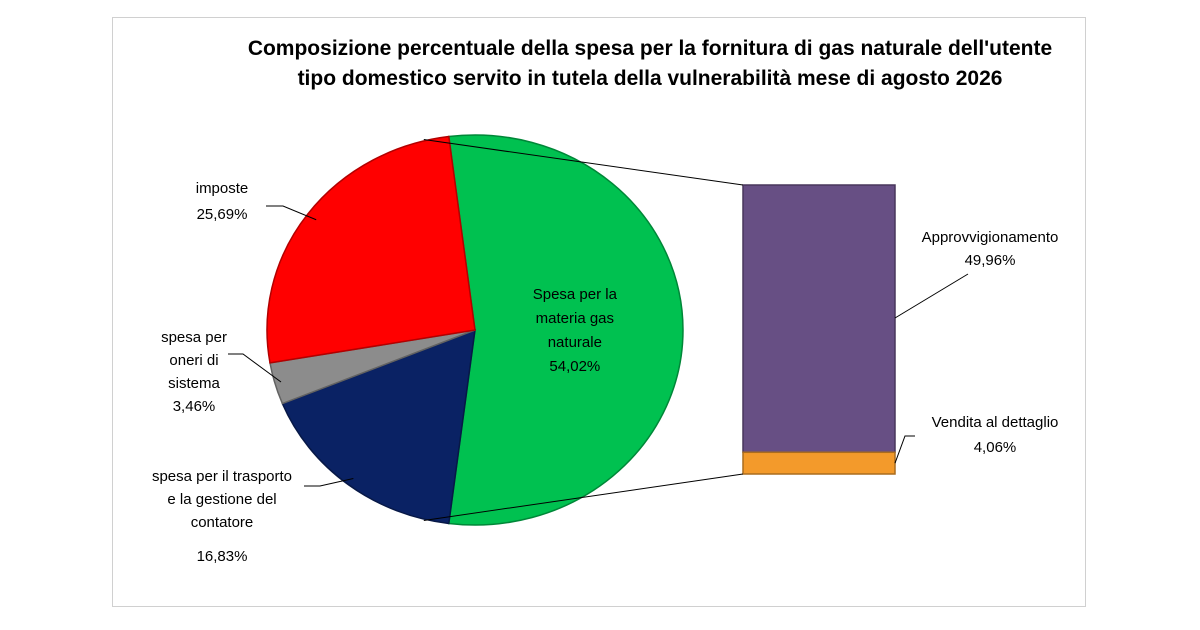  What do you see at coordinates (222, 556) in the screenshot?
I see `pie-value-trasporto: 16,83%` at bounding box center [222, 556].